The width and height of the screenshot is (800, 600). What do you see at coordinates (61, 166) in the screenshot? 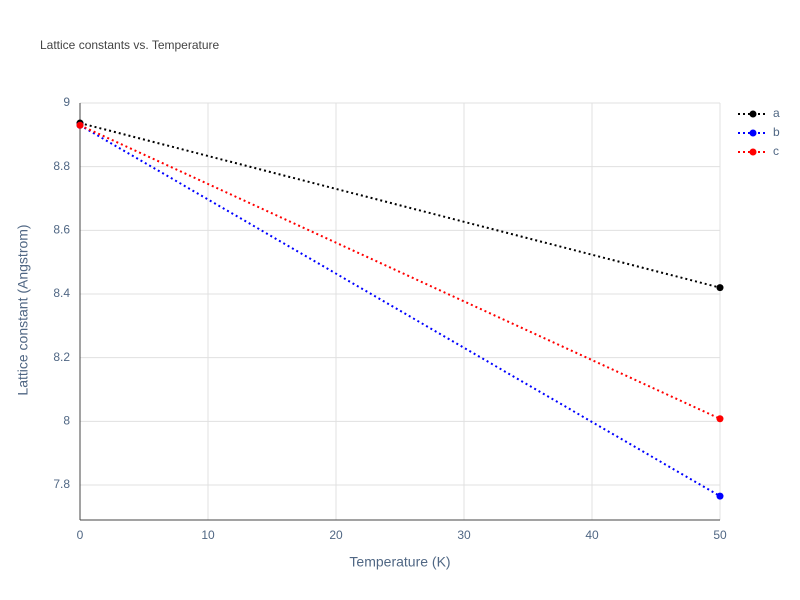
I see `y-tick-label: 8.8` at bounding box center [61, 166].